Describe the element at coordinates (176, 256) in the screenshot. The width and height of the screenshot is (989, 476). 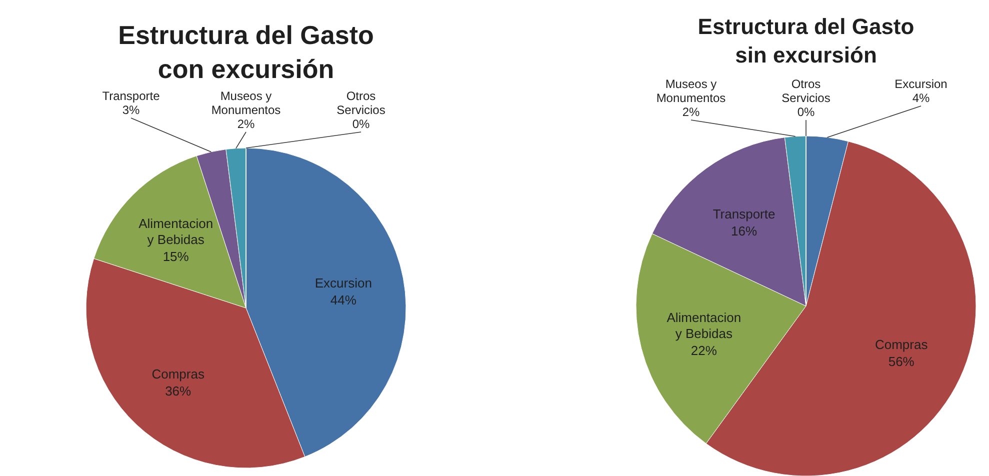
I see `data-label: 15%` at that location.